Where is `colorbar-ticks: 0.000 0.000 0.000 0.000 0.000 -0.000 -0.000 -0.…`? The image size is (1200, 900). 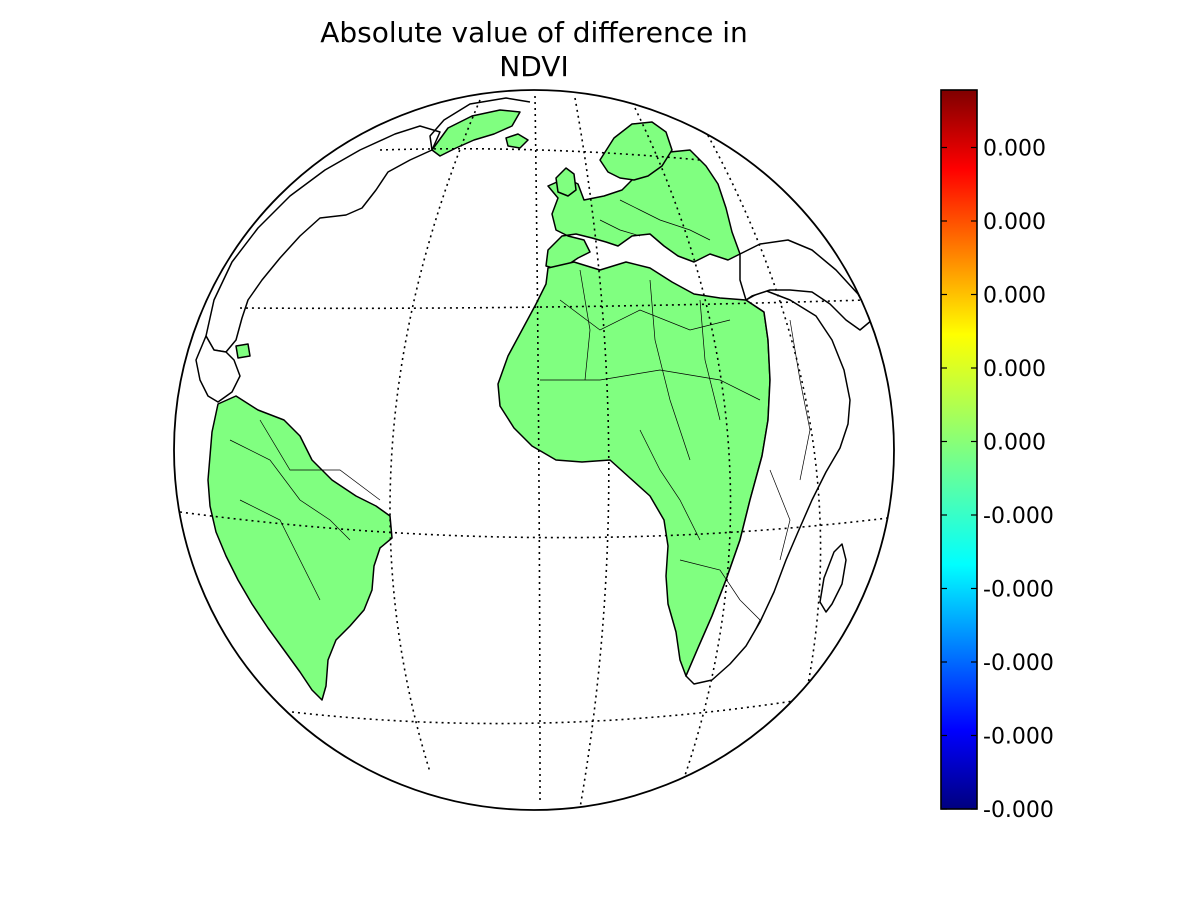
colorbar-ticks: 0.000 0.000 0.000 0.000 0.000 -0.000 -0.000 -0.… is located at coordinates (997, 480).